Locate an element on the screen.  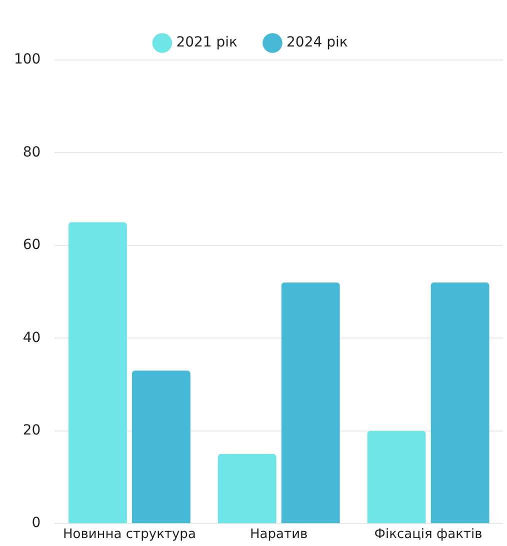
x-tick-label: Наратив is located at coordinates (279, 534).